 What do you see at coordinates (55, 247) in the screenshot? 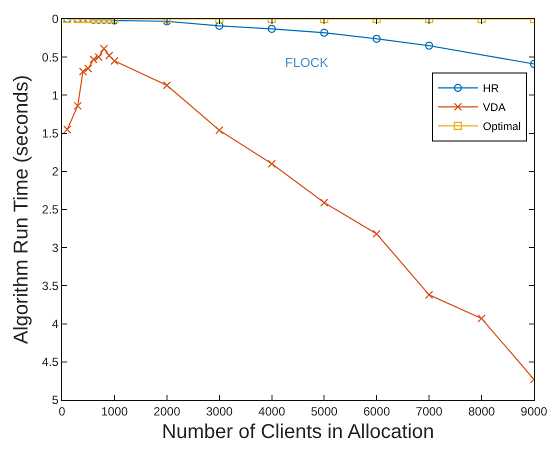
I see `y-tick-label: 3` at bounding box center [55, 247].